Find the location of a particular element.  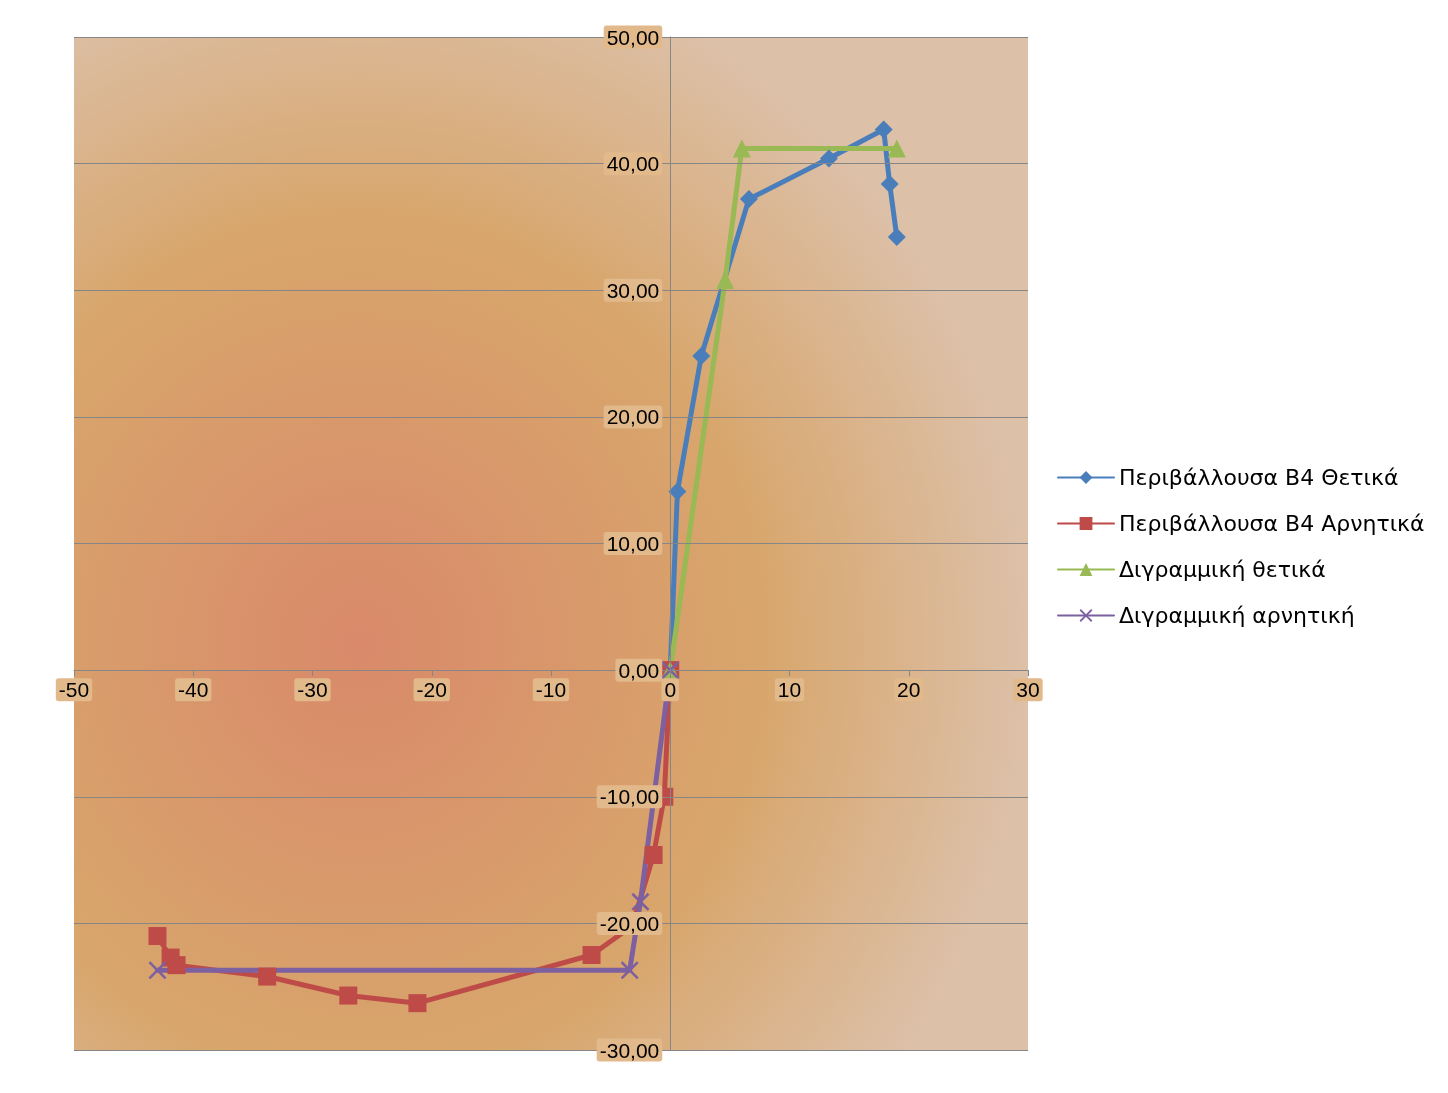

x-tick-label: -20 is located at coordinates (431, 690).